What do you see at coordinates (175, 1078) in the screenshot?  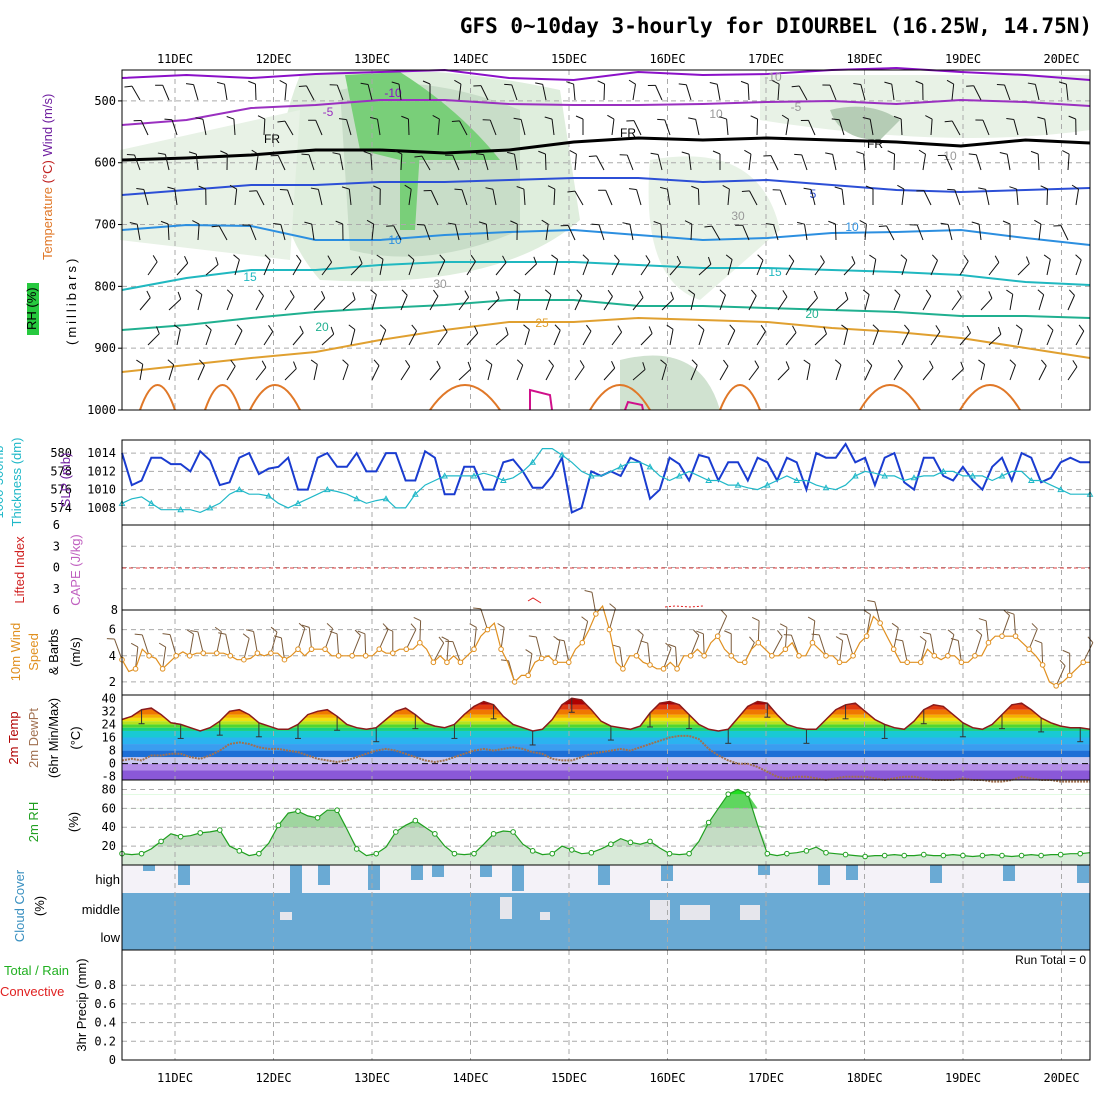 I see `date-tick-label-bottom: 11DEC` at bounding box center [175, 1078].